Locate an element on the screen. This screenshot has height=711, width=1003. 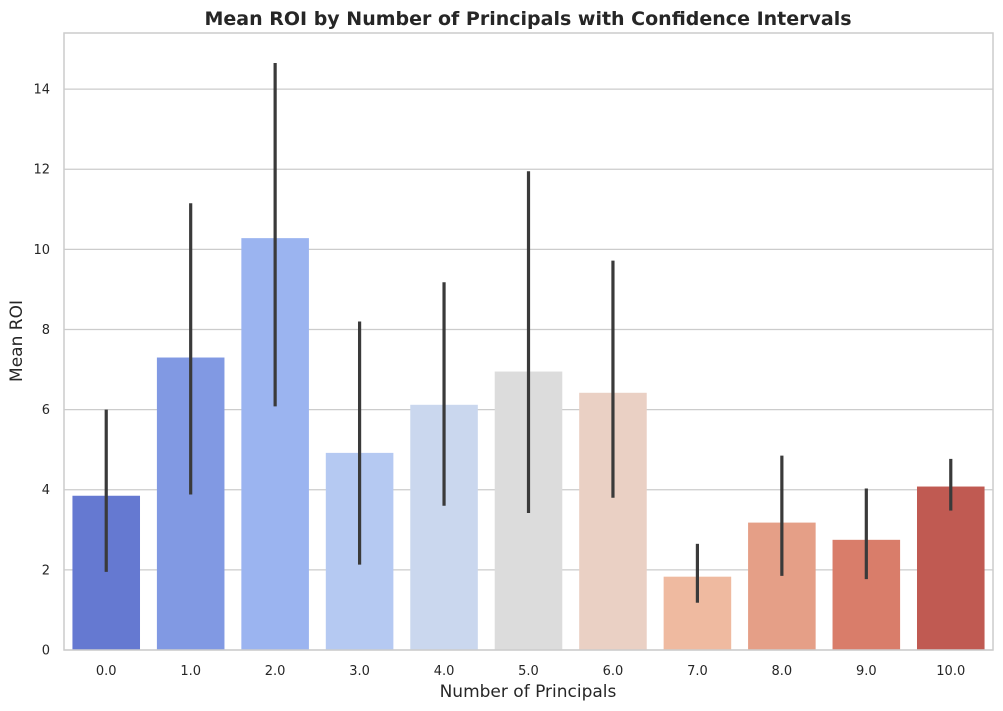
x-tick-label: 3.0 is located at coordinates (359, 671).